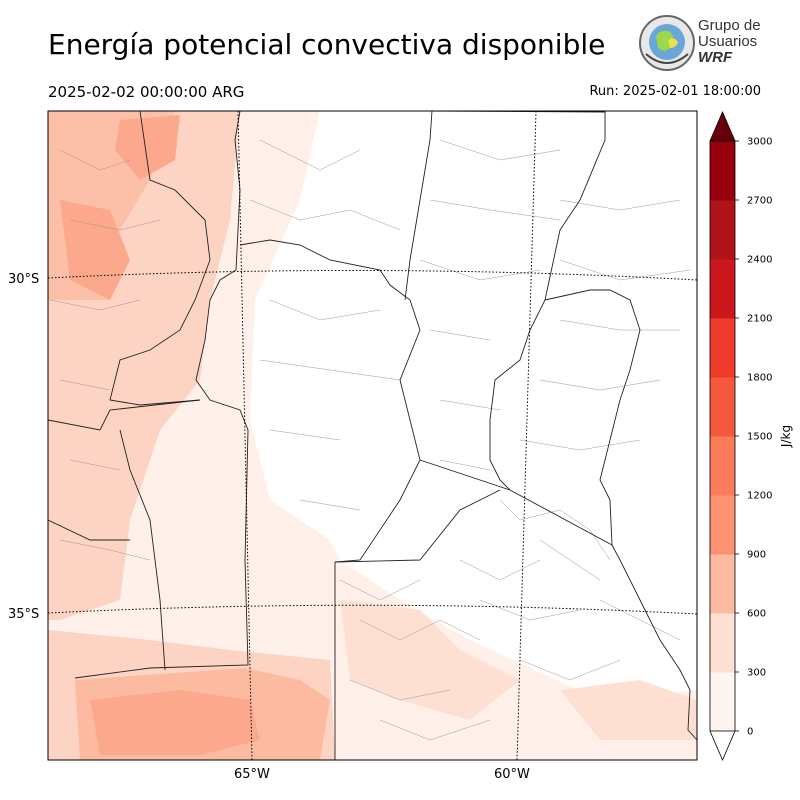 Image resolution: width=800 pixels, height=800 pixels. Describe the element at coordinates (722, 746) in the screenshot. I see `colorbar-extend-low` at that location.